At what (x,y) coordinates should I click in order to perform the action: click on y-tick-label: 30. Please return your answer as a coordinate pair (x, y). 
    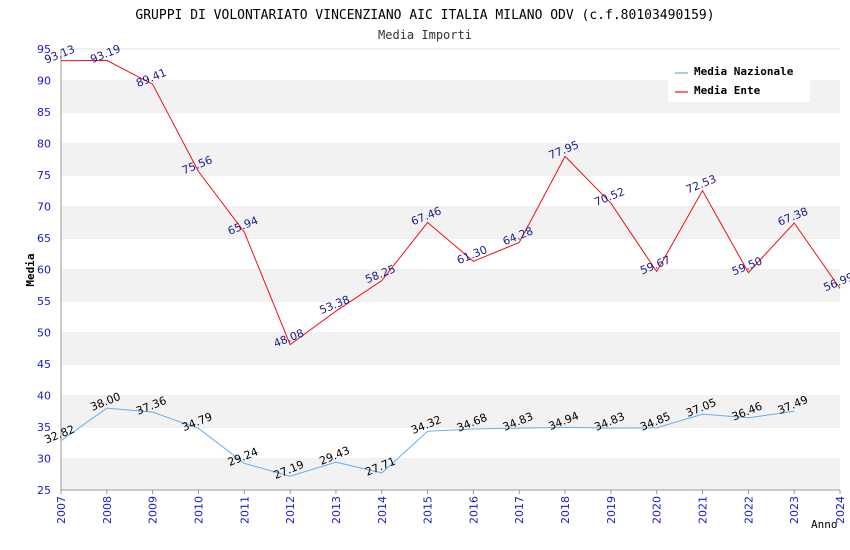
    Looking at the image, I should click on (44, 459).